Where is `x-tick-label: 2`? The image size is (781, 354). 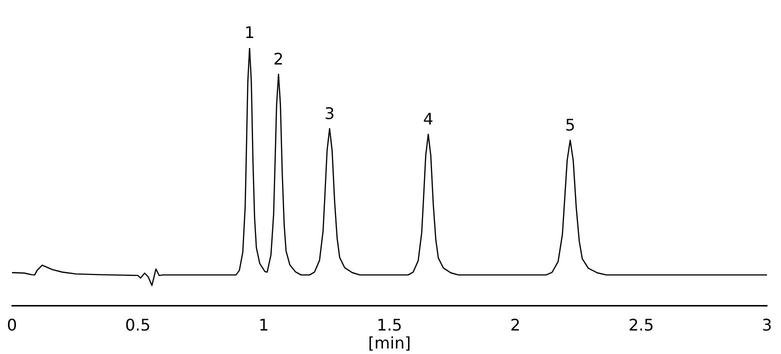
x-tick-label: 2 is located at coordinates (515, 324).